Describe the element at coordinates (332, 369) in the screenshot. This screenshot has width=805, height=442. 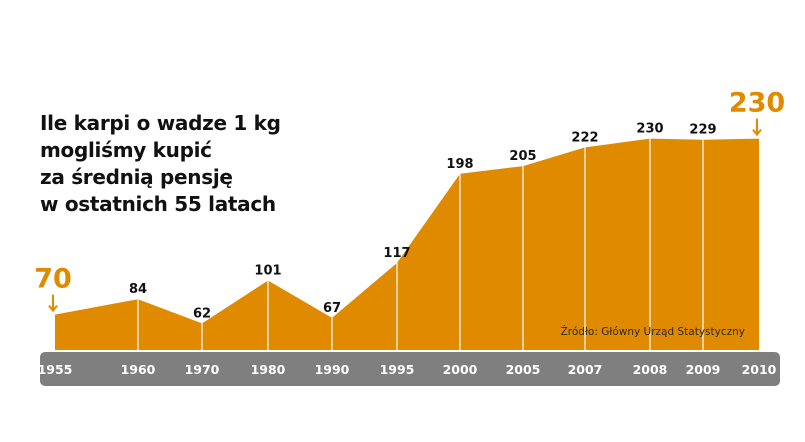
I see `x-tick-label: 1990` at that location.